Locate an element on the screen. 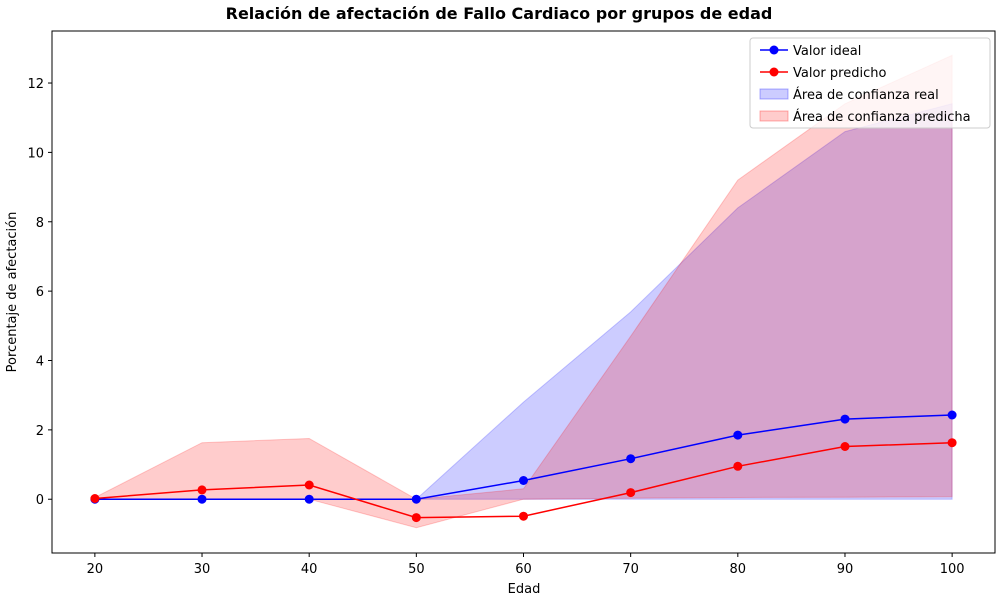 This screenshot has width=1000, height=600. legend-marker-predicted is located at coordinates (774, 72).